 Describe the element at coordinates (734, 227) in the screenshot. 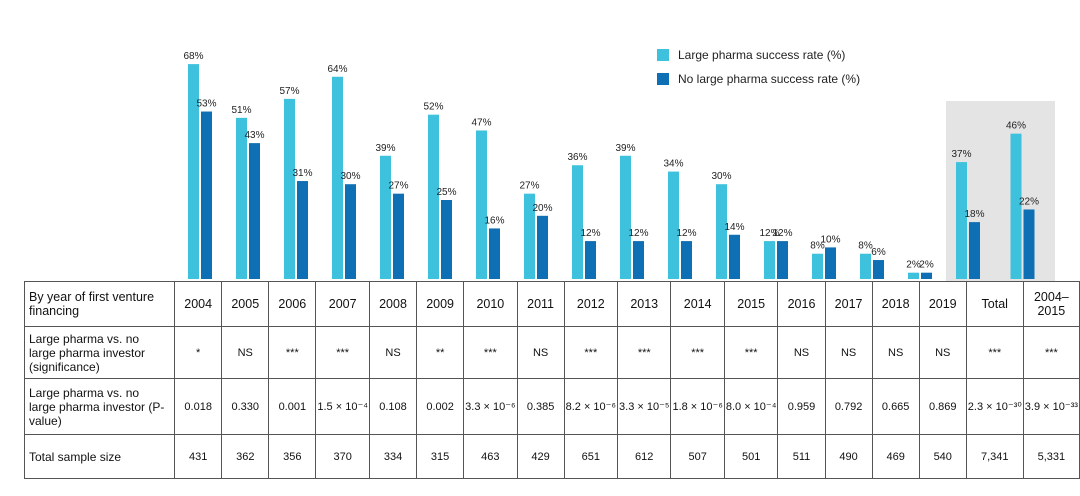

I see `value-label: 14%` at that location.